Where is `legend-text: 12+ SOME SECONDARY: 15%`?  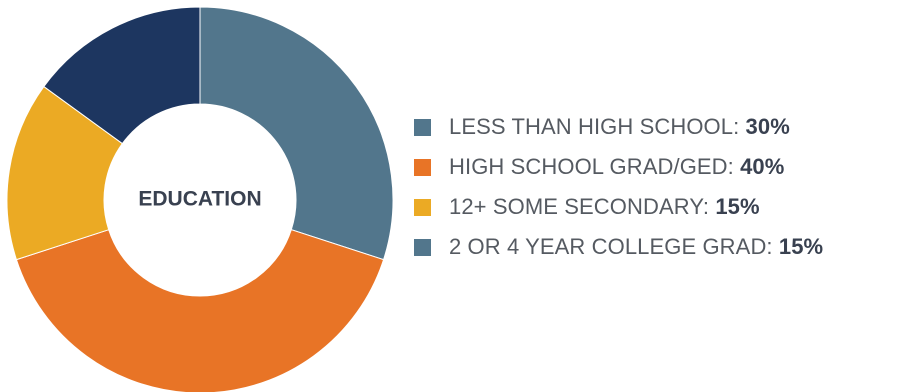
legend-text: 12+ SOME SECONDARY: 15% is located at coordinates (604, 207).